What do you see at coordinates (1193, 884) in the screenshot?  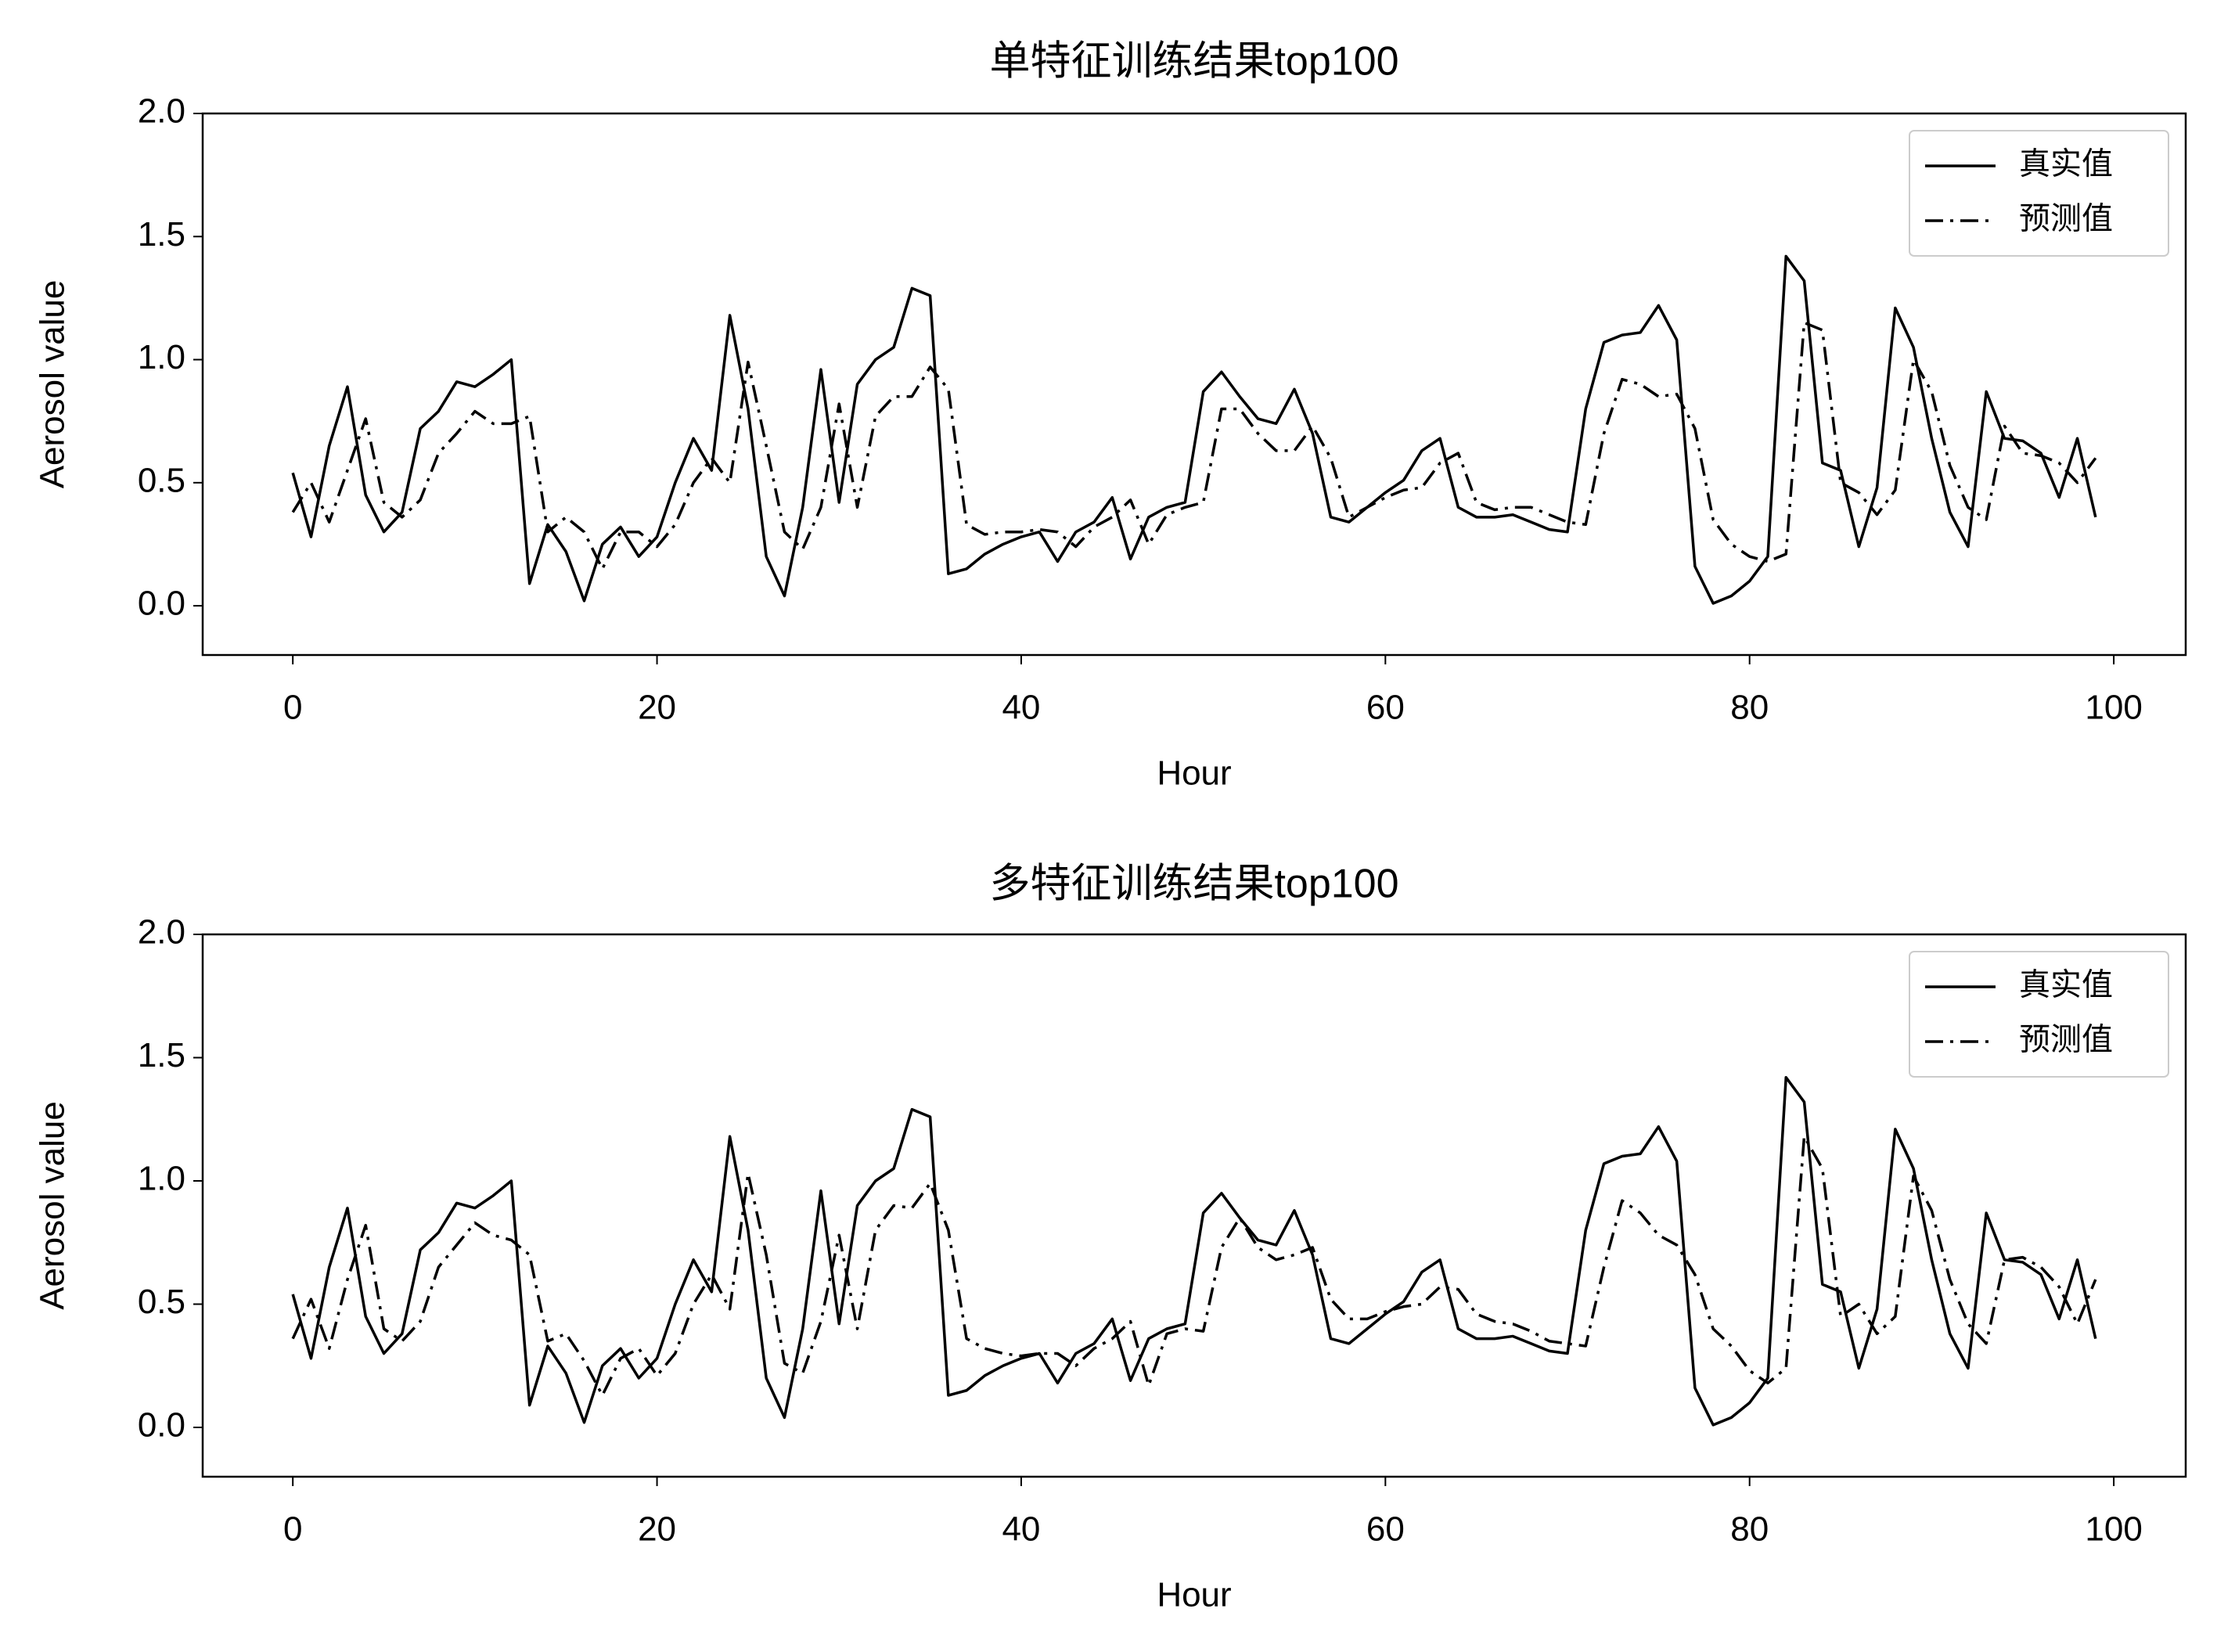 I see `chart-title: 多特征训练结果top100` at bounding box center [1193, 884].